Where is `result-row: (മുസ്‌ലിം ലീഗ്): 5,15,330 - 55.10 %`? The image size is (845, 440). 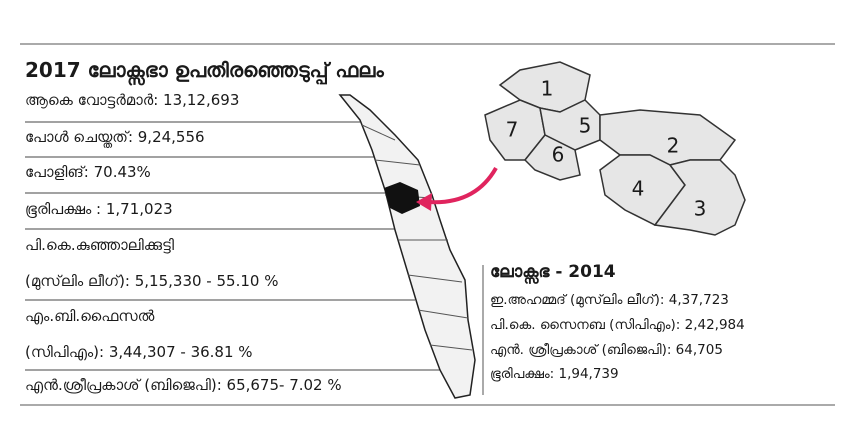
result-row: (മുസ്‌ലിം ലീഗ്): 5,15,330 - 55.10 % is located at coordinates (152, 281).